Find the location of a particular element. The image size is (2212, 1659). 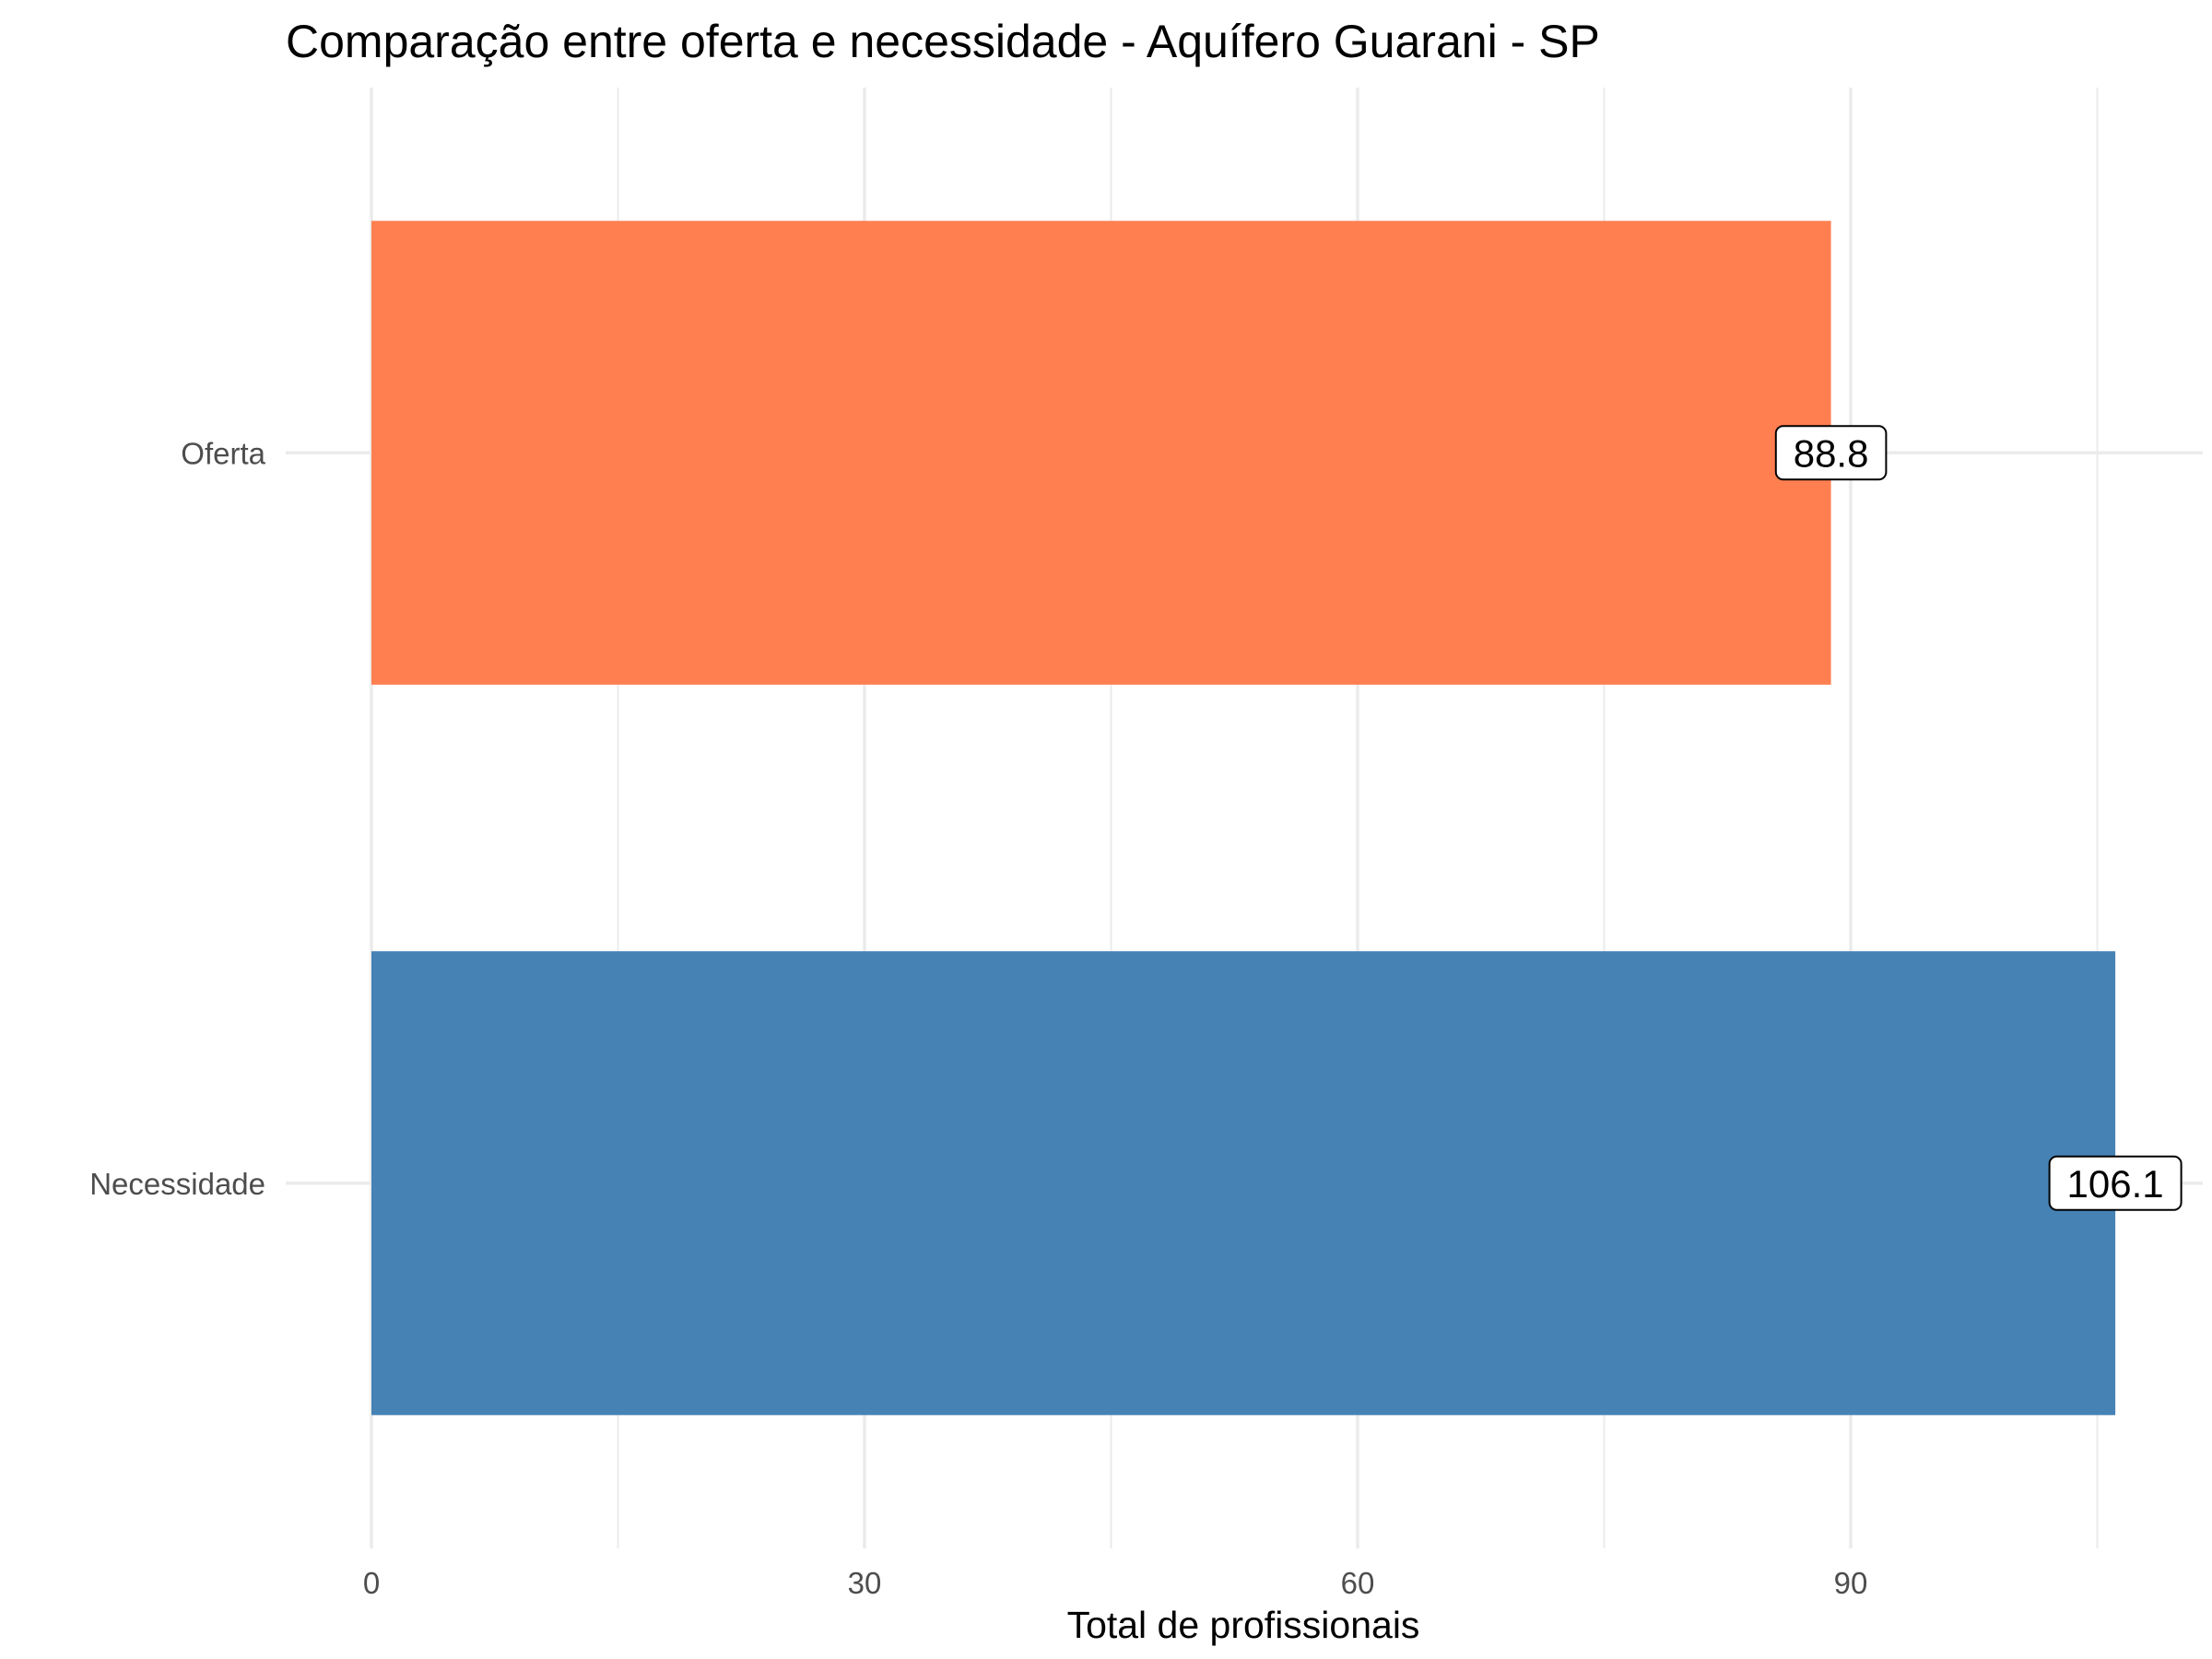

data-label-necessidade: 106.1 is located at coordinates (2115, 1183).